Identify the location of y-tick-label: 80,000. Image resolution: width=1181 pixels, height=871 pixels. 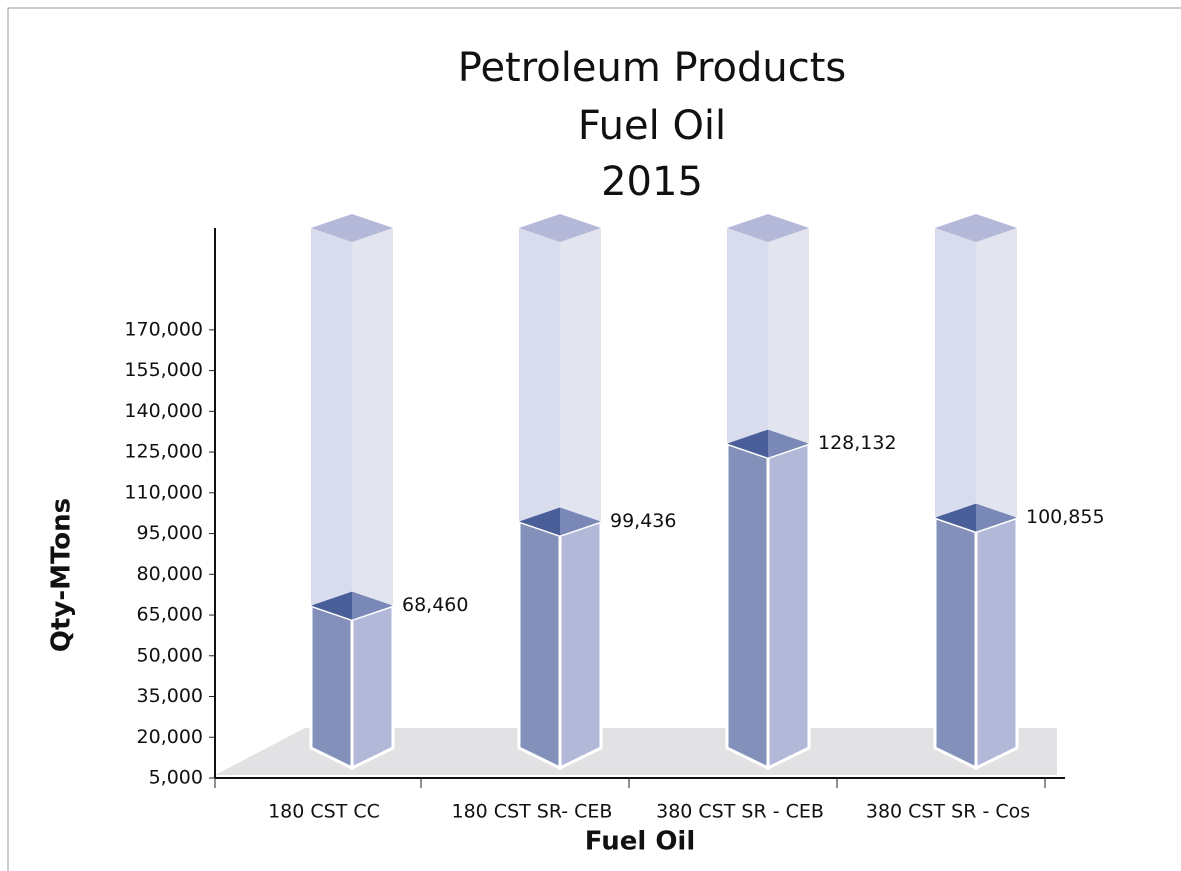
(170, 574).